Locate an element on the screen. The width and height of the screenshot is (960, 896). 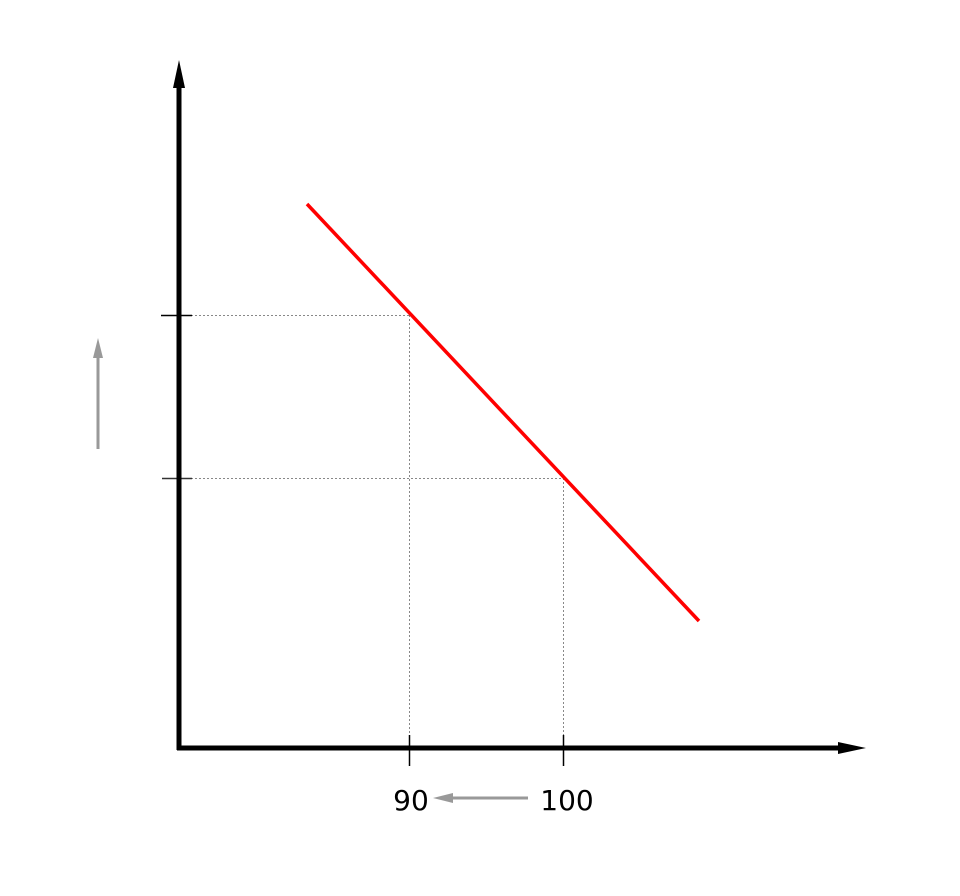
x-tick-label-90: 90 is located at coordinates (411, 800).